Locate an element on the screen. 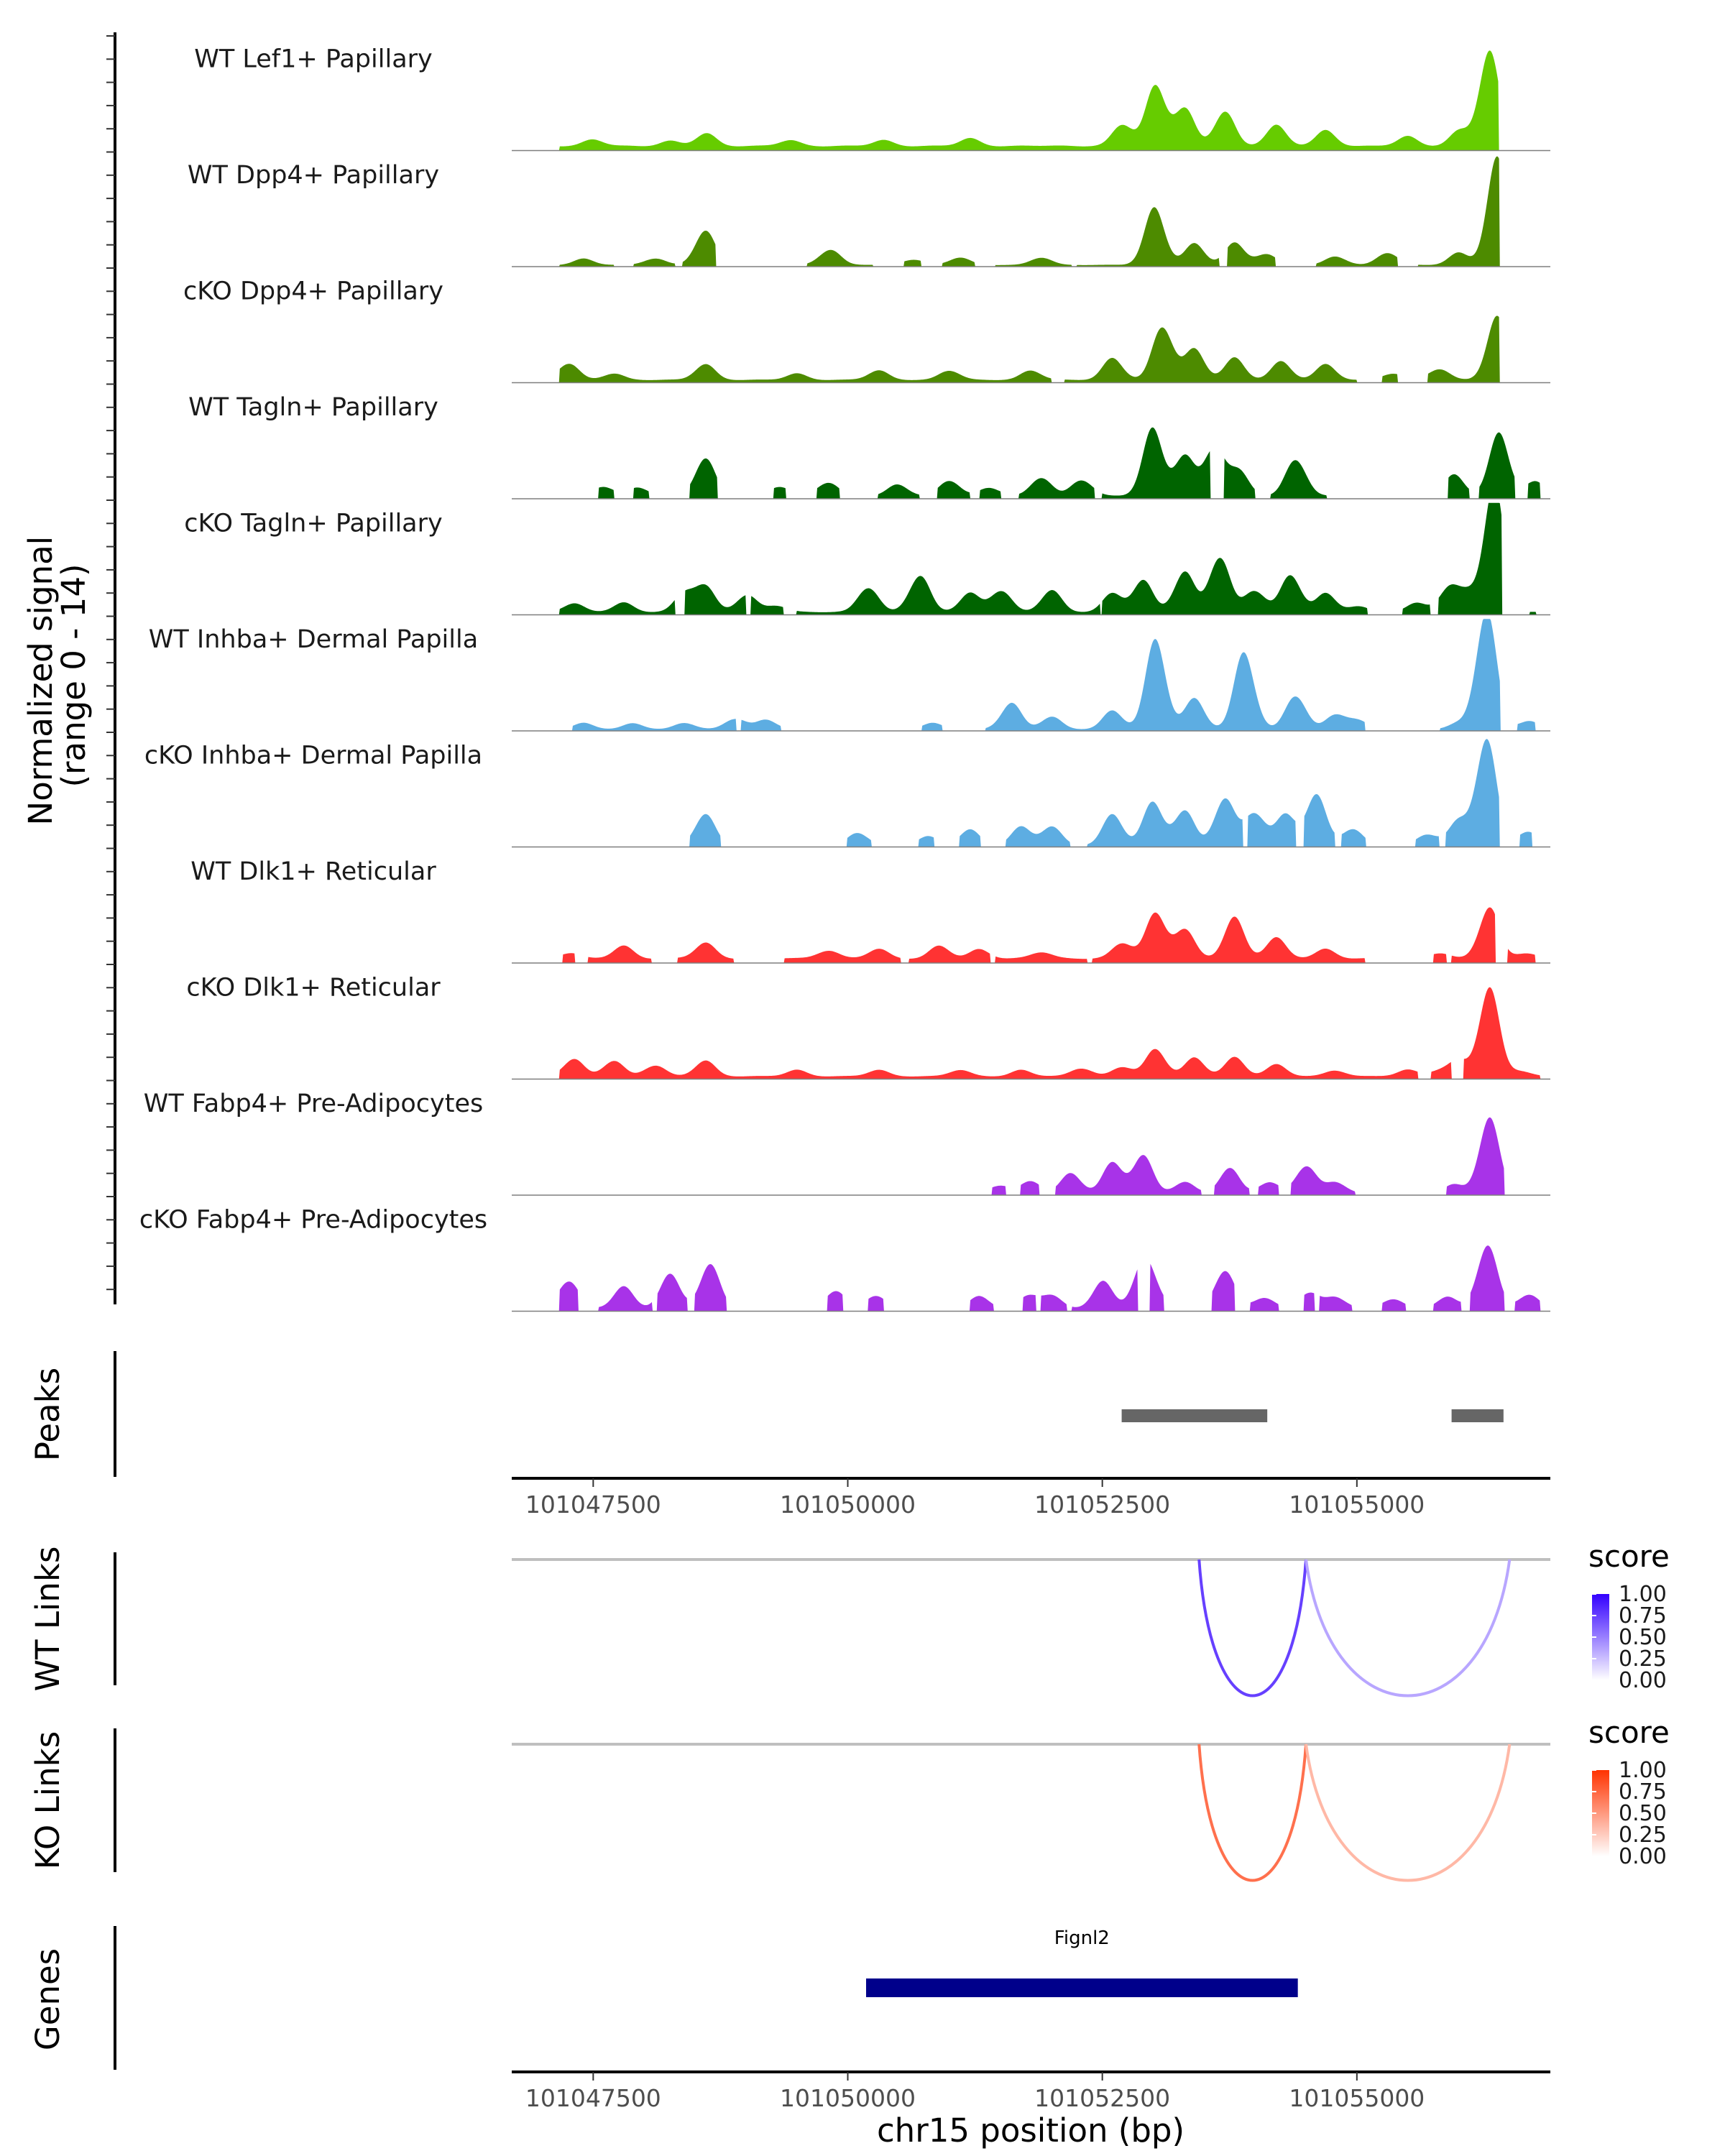 This screenshot has width=1725, height=2156. link-track-title: WT Links is located at coordinates (48, 1619).